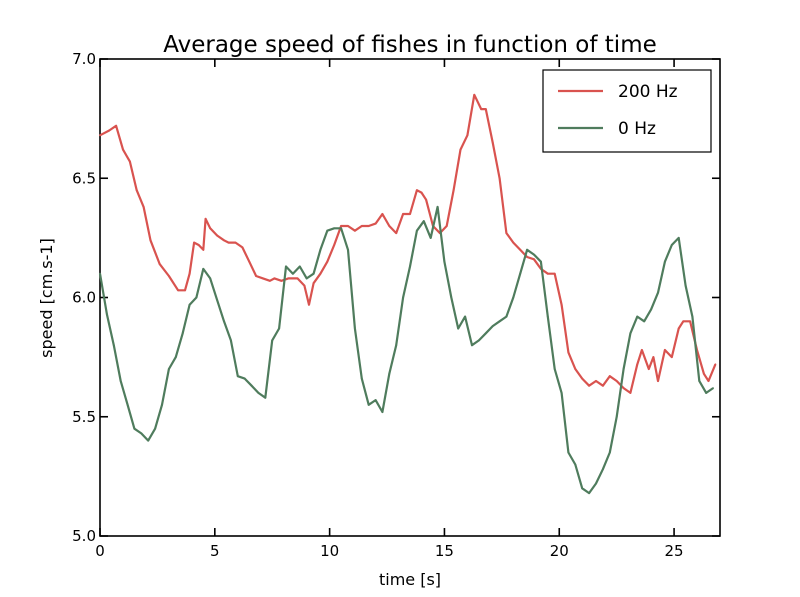  I want to click on legend-label-0hz: 0 Hz, so click(637, 129).